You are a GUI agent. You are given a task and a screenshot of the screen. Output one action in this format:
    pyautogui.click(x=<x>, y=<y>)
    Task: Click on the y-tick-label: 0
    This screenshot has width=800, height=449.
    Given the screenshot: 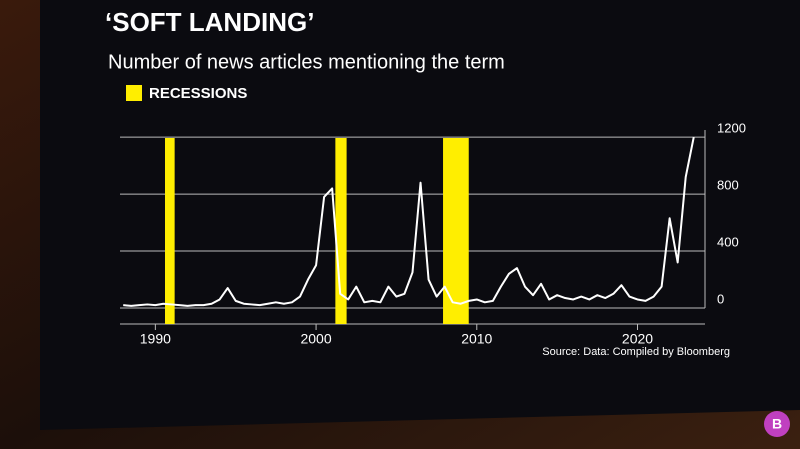 What is the action you would take?
    pyautogui.click(x=720, y=298)
    